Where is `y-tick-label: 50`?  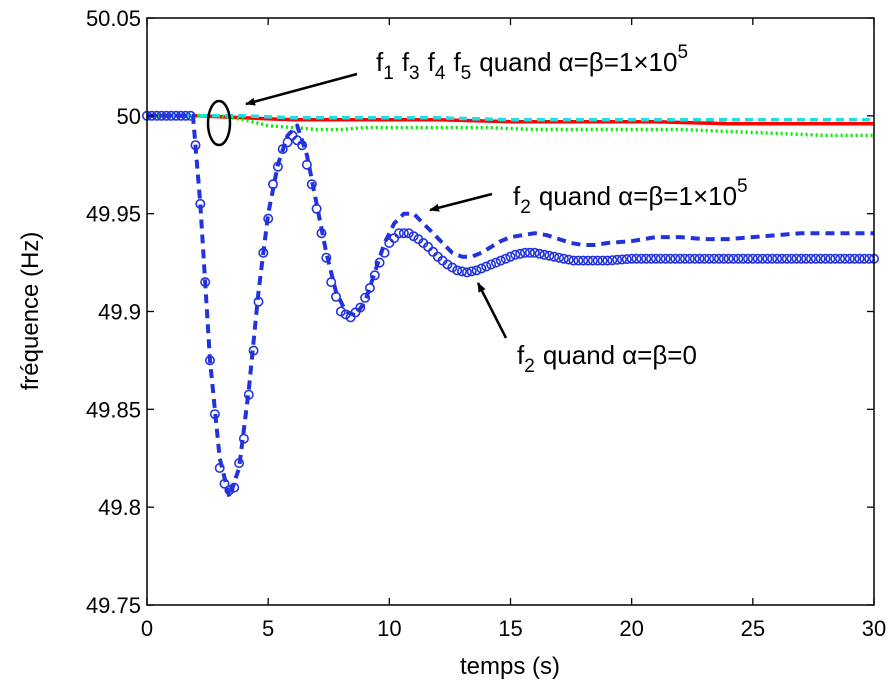 y-tick-label: 50 is located at coordinates (129, 116).